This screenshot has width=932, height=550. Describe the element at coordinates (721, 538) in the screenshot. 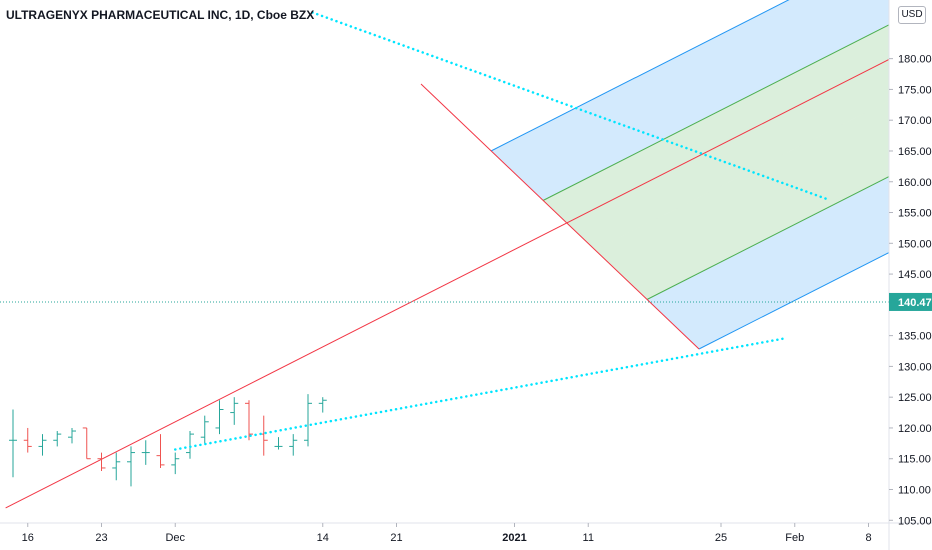

I see `time-tick-label: 25` at that location.